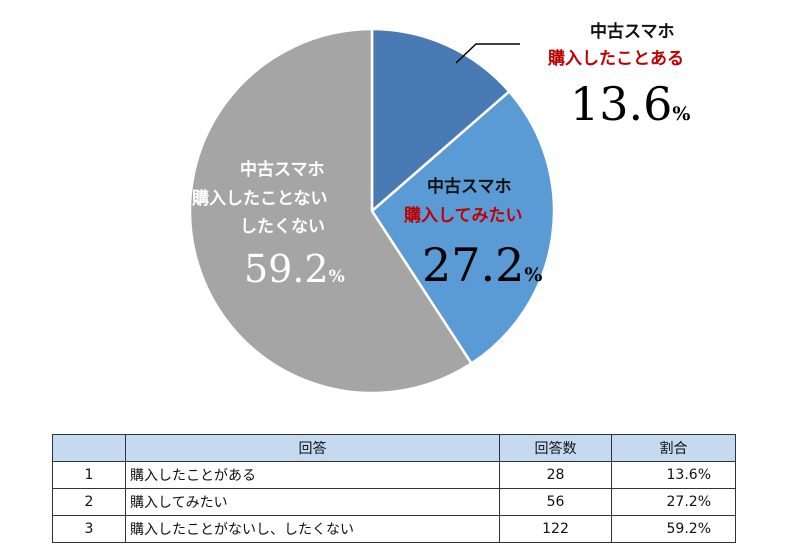 Image resolution: width=786 pixels, height=554 pixels. What do you see at coordinates (555, 529) in the screenshot?
I see `row-count: 122` at bounding box center [555, 529].